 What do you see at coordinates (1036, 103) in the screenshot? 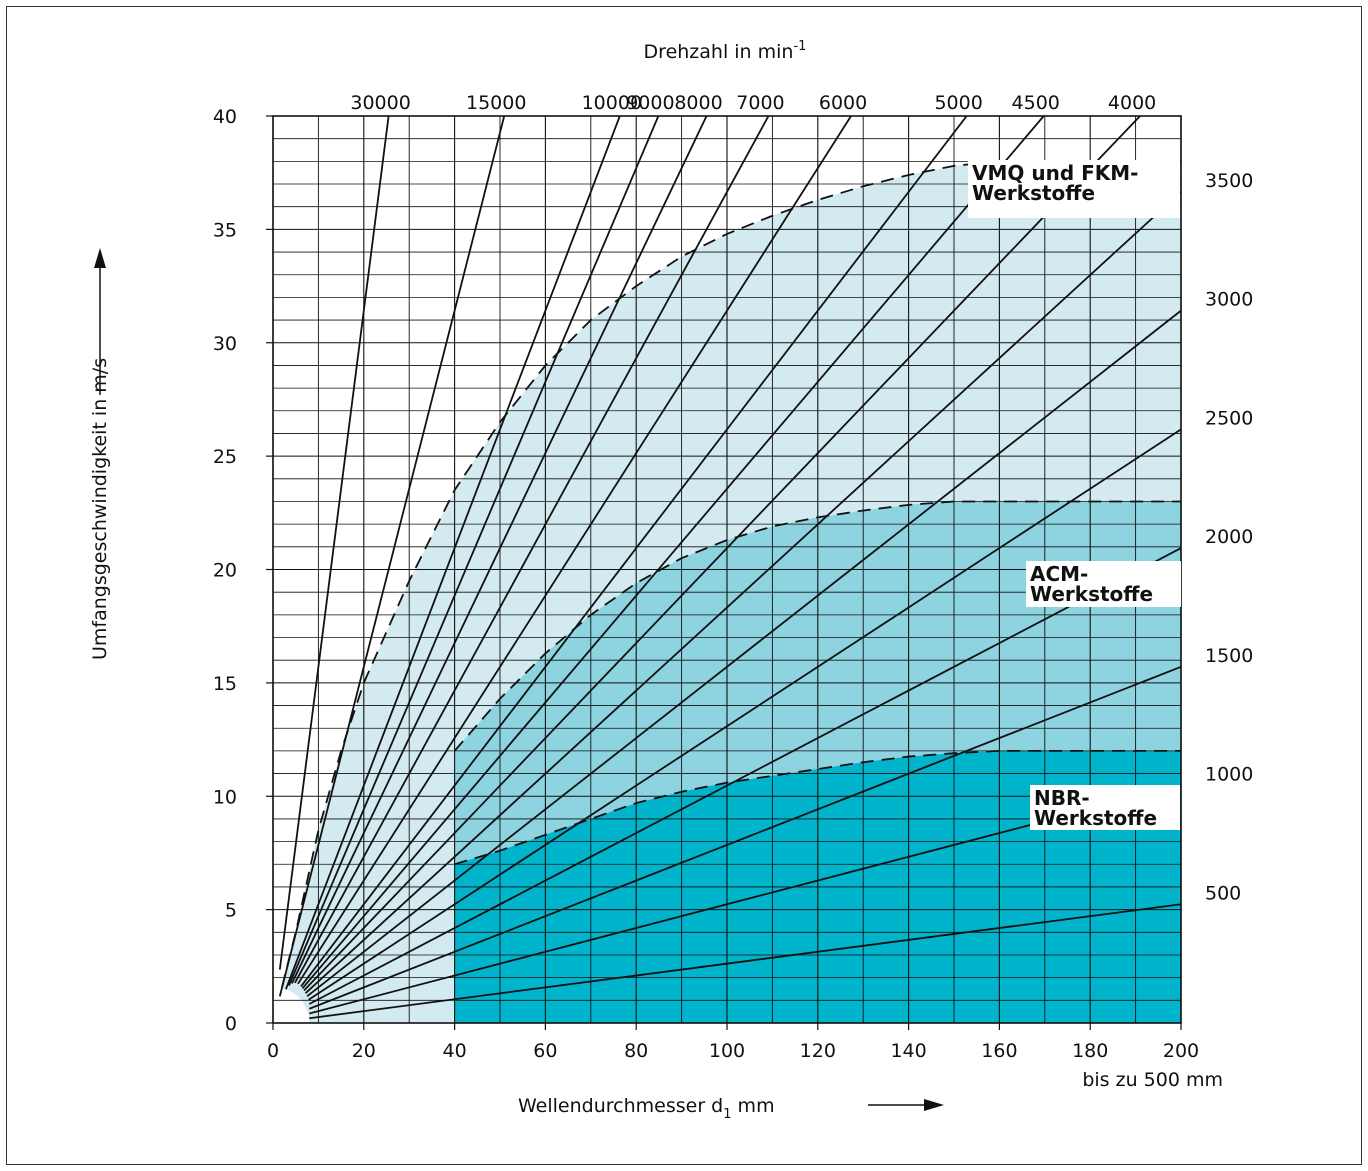
I see `rpm-top-label: 4500` at bounding box center [1036, 103].